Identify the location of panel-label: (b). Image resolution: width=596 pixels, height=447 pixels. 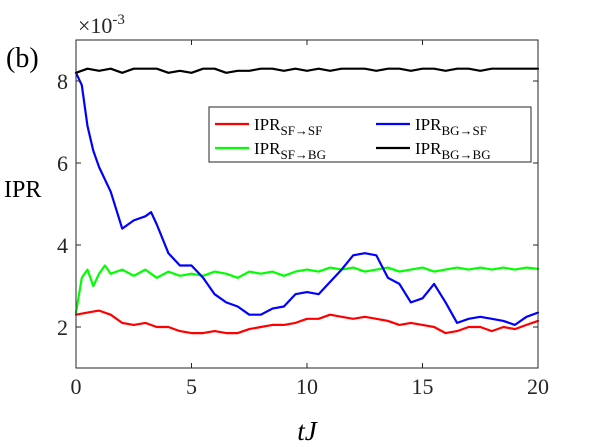
(22, 58).